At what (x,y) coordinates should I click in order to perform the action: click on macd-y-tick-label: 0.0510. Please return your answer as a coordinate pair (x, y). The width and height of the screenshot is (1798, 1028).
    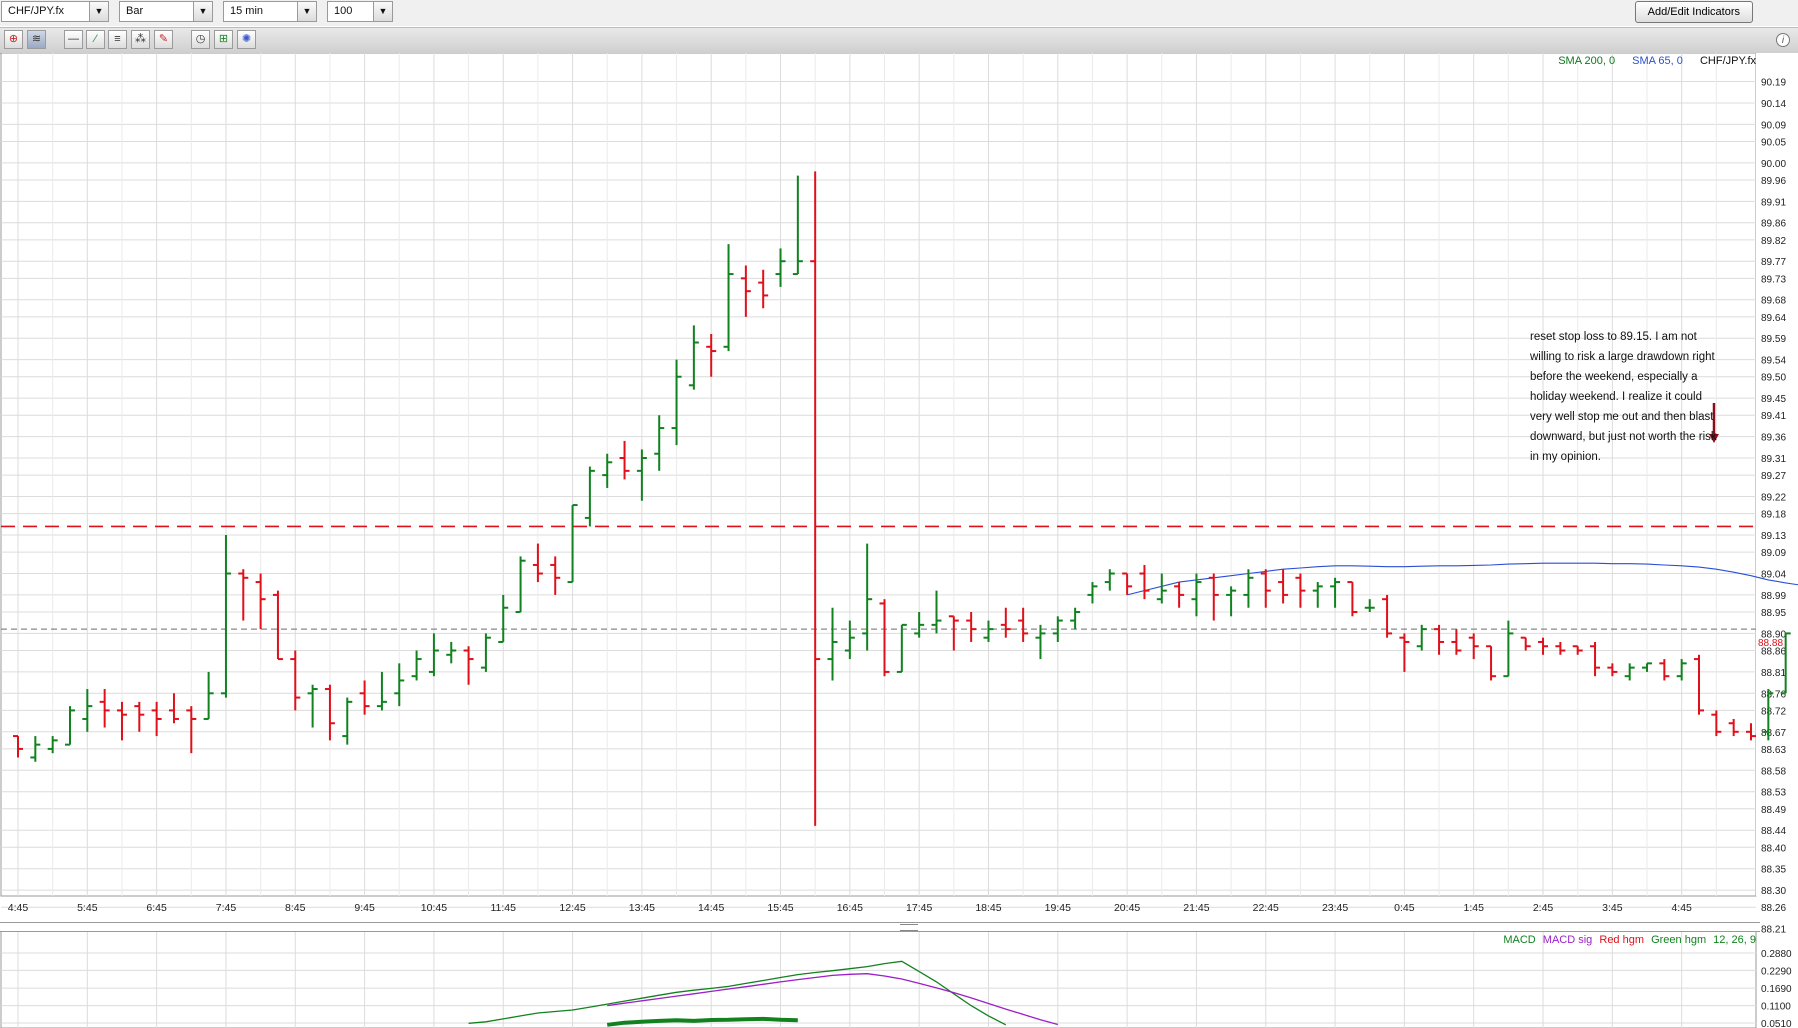
    Looking at the image, I should click on (1776, 1023).